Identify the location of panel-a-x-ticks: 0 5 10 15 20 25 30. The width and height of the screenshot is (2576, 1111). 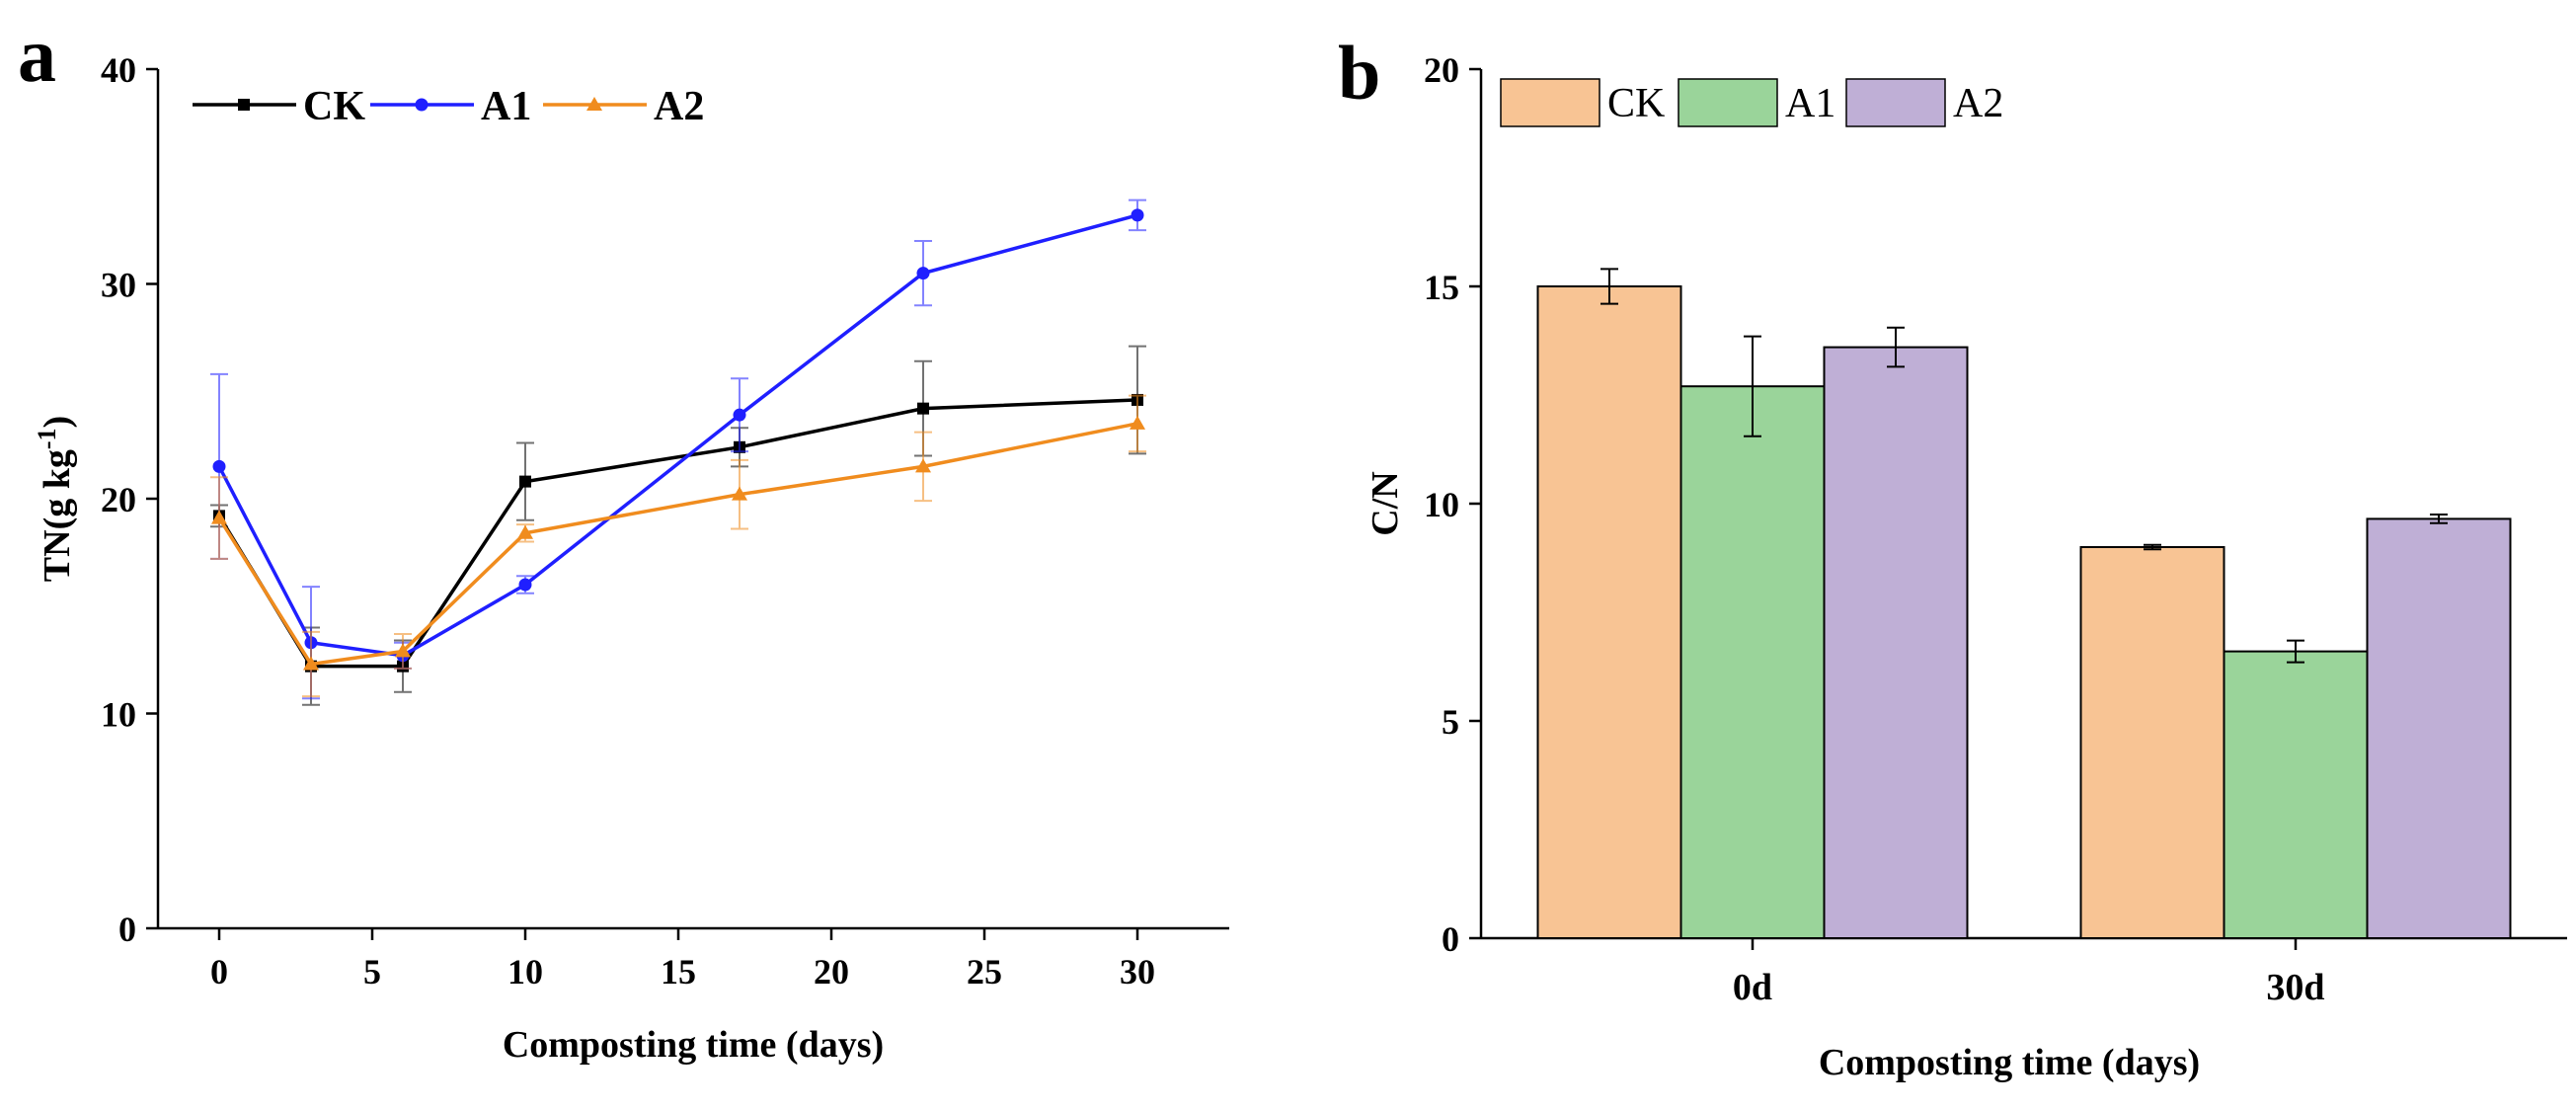
(682, 960).